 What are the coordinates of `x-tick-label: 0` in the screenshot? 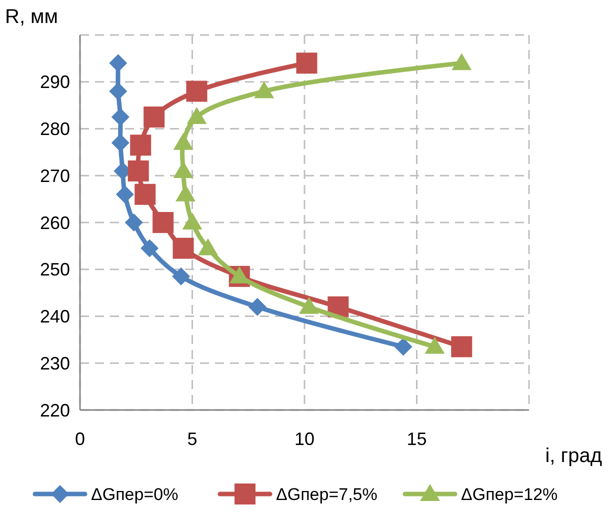 It's located at (80, 439).